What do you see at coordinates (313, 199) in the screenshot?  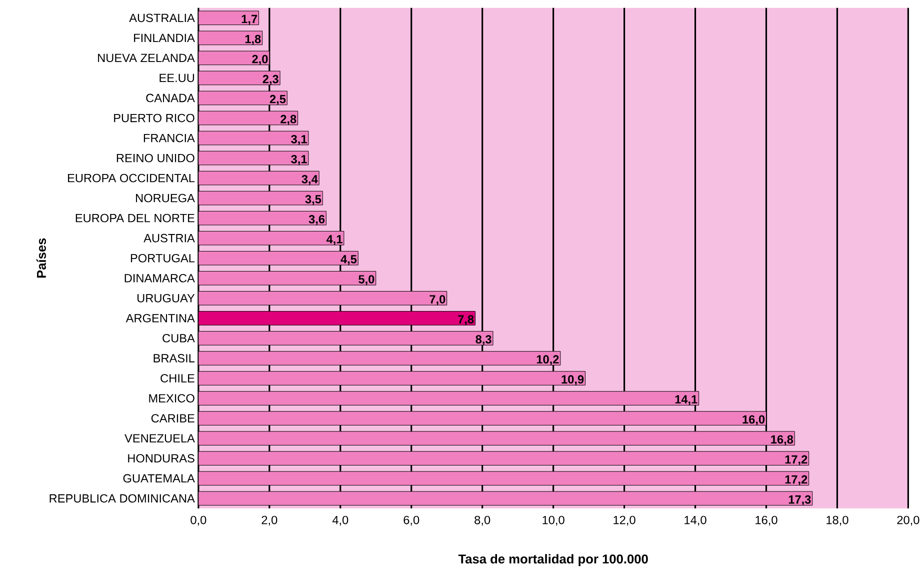 I see `data-label: 3,5` at bounding box center [313, 199].